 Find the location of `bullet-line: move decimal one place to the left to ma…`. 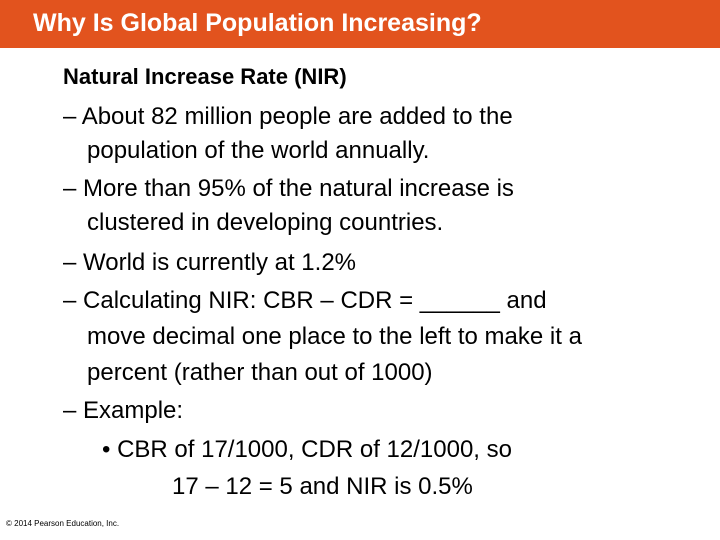

bullet-line: move decimal one place to the left to ma… is located at coordinates (334, 336).